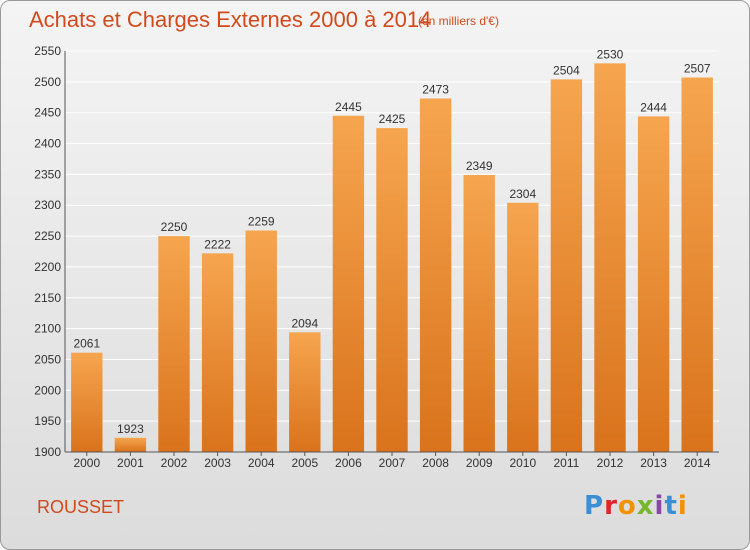 This screenshot has width=750, height=550. Describe the element at coordinates (458, 21) in the screenshot. I see `chart-subtitle: (en milliers d'€)` at that location.